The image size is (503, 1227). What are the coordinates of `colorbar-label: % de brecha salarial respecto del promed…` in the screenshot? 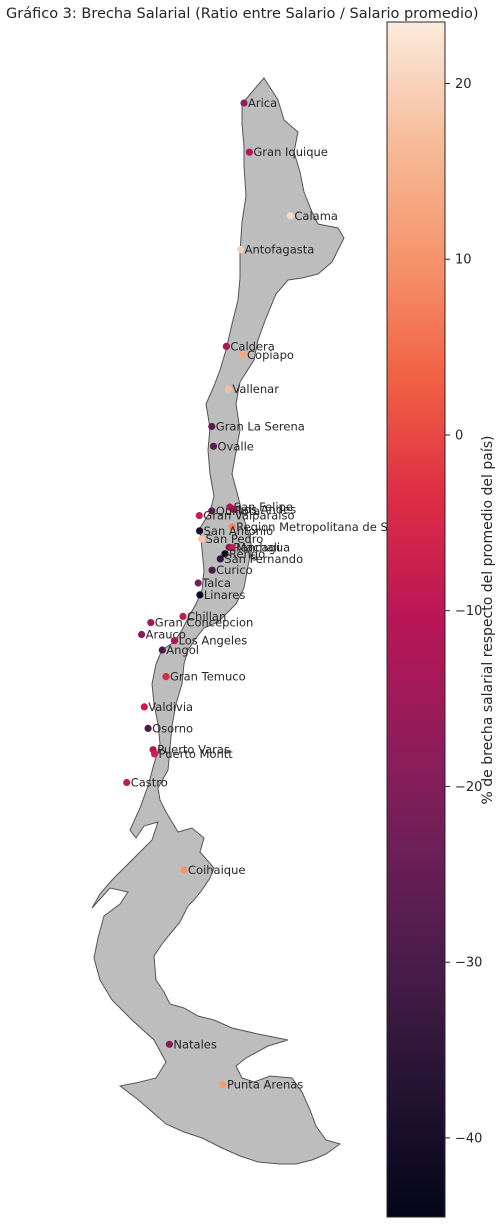 It's located at (488, 620).